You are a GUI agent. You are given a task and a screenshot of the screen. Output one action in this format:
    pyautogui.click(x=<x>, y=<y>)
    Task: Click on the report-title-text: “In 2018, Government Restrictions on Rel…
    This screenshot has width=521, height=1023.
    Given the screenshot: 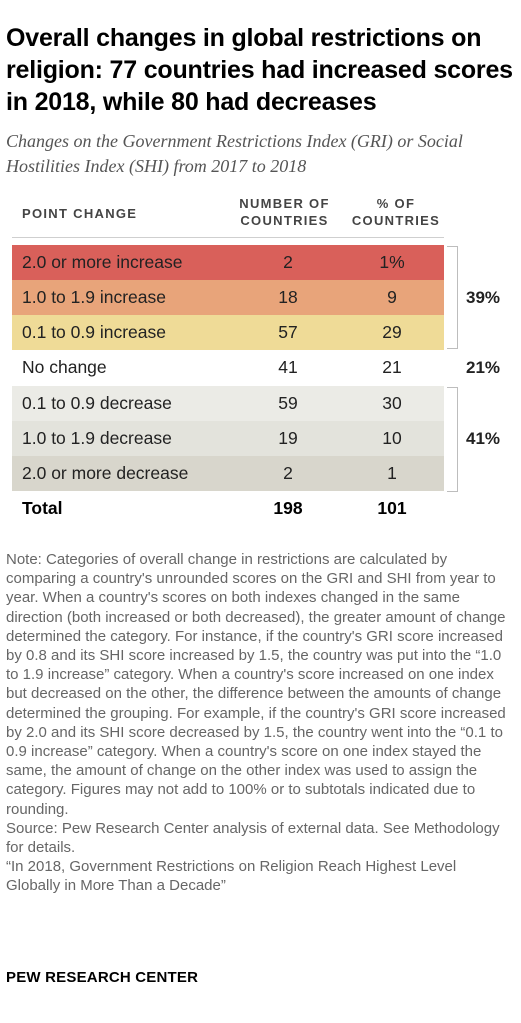 What is the action you would take?
    pyautogui.click(x=231, y=876)
    